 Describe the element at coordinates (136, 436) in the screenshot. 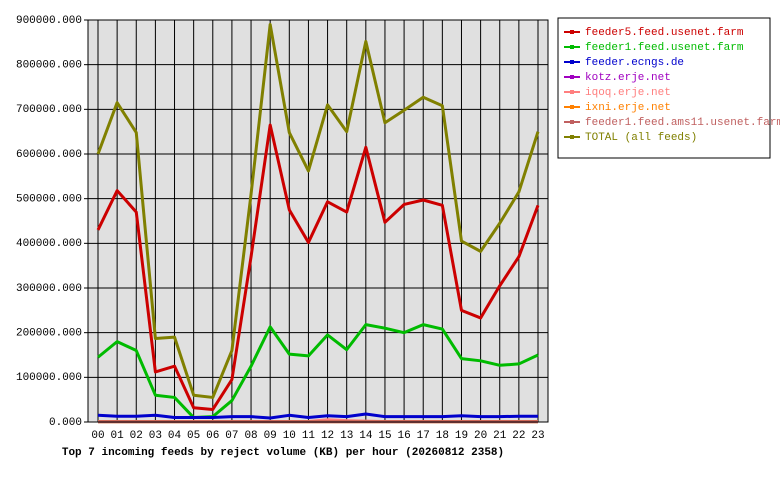

I see `x-tick-label: 02` at that location.